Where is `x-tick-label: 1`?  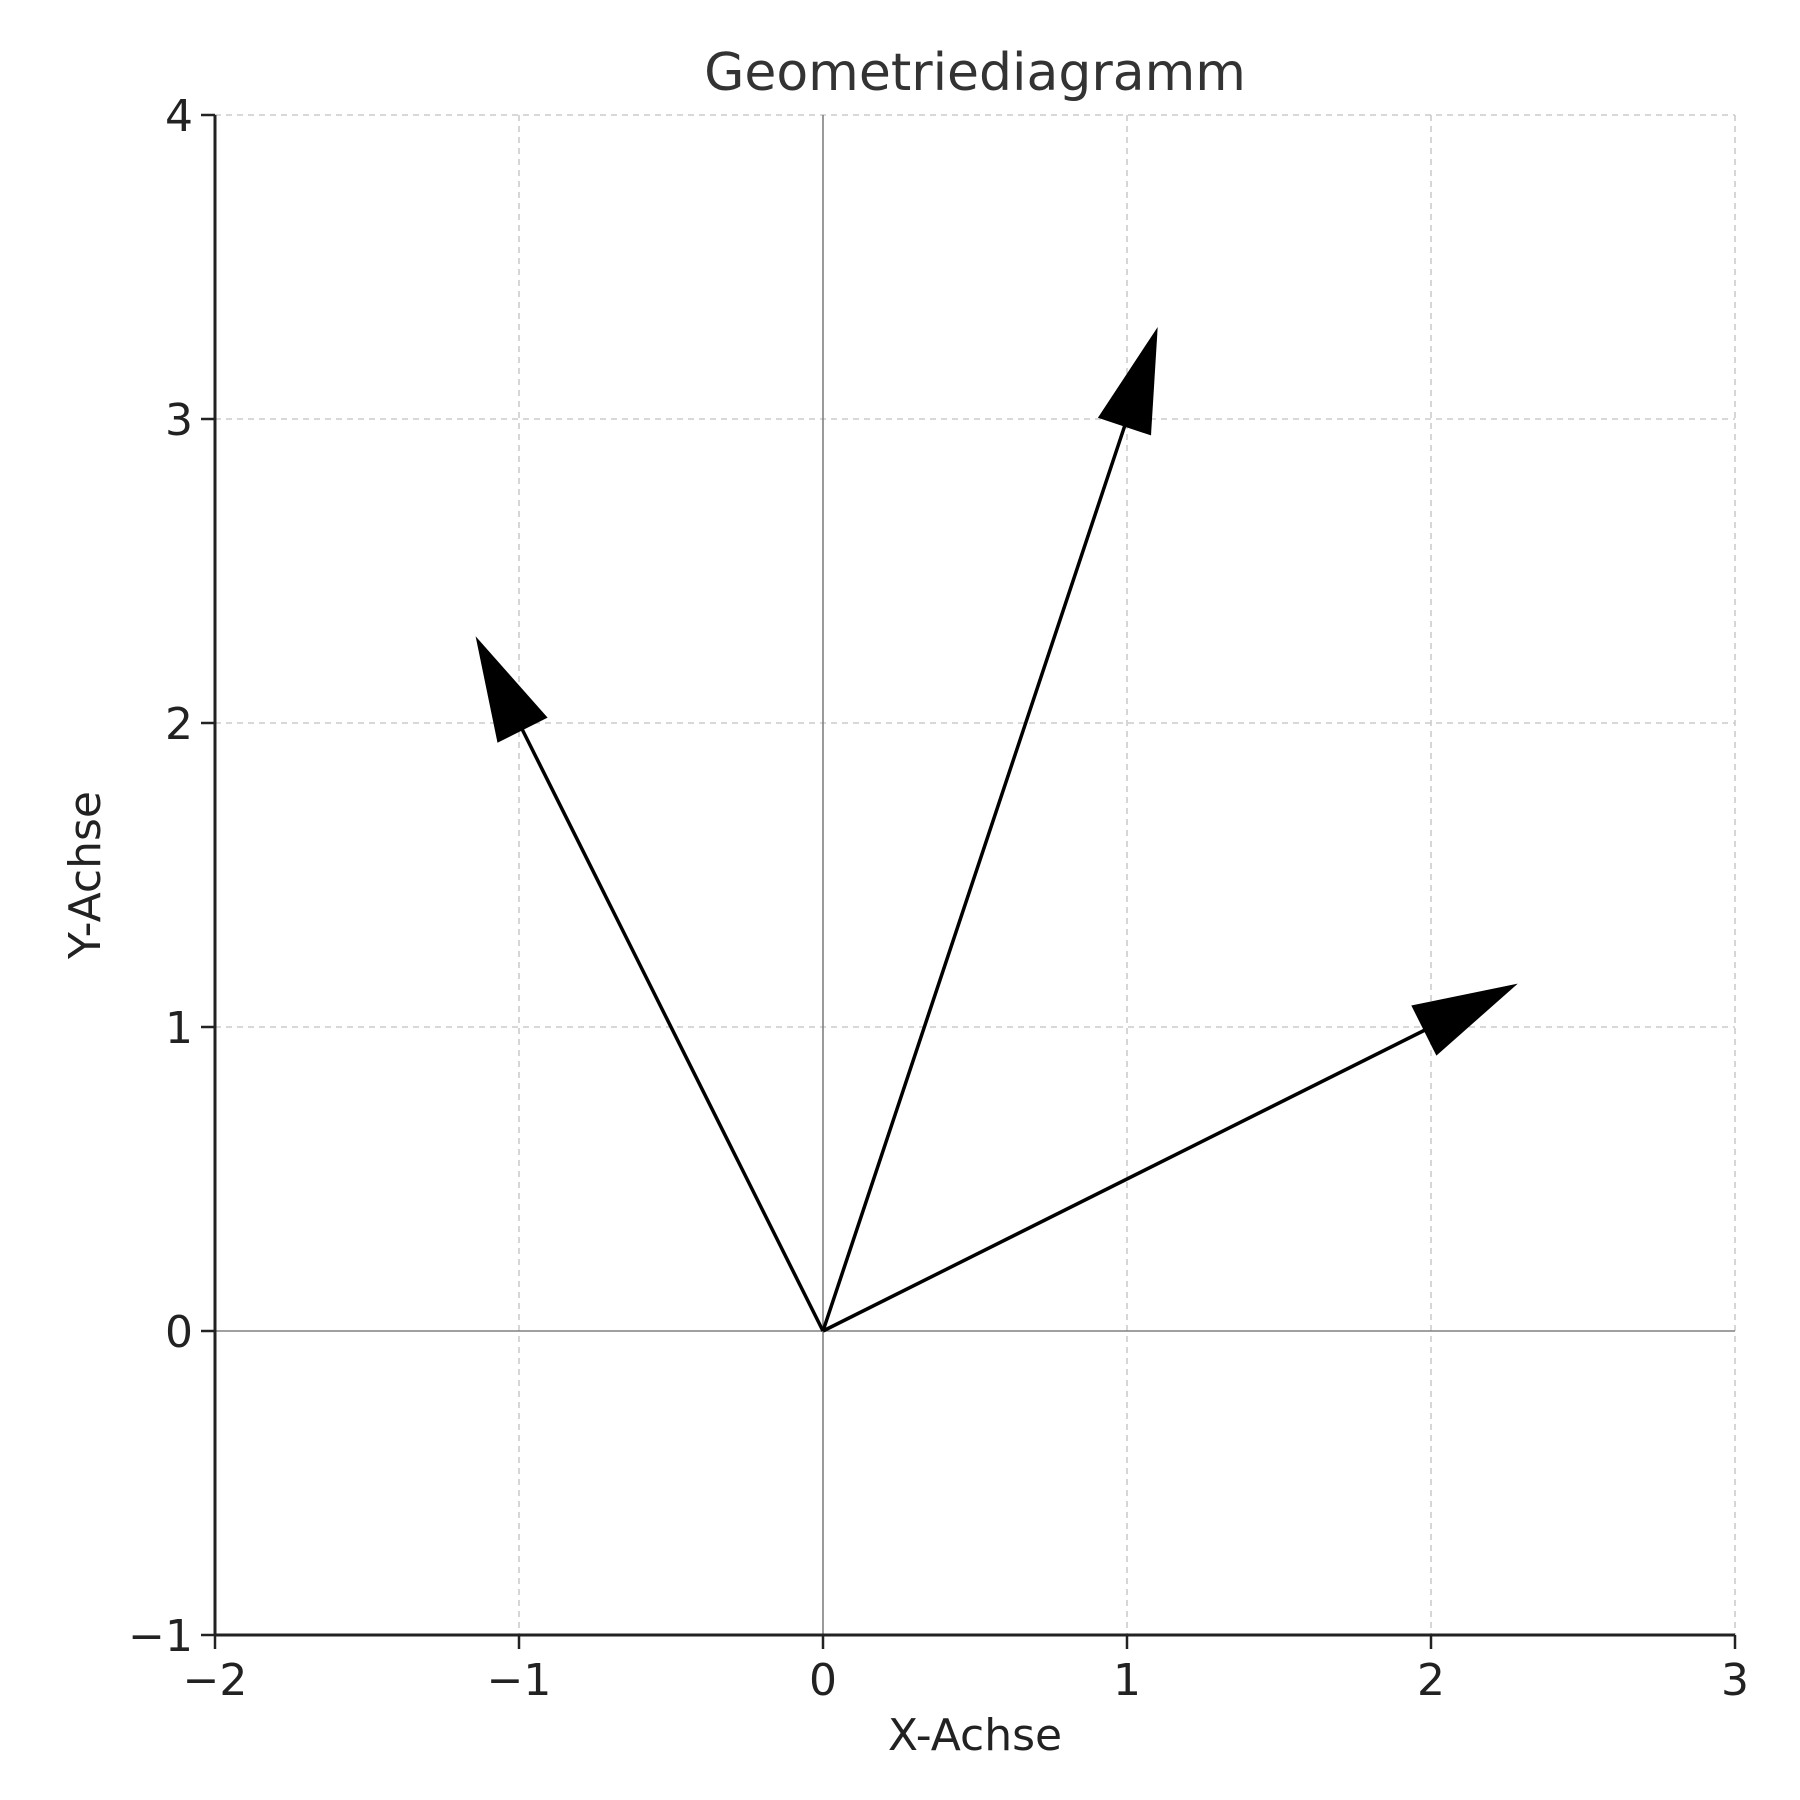 x-tick-label: 1 is located at coordinates (1127, 1680).